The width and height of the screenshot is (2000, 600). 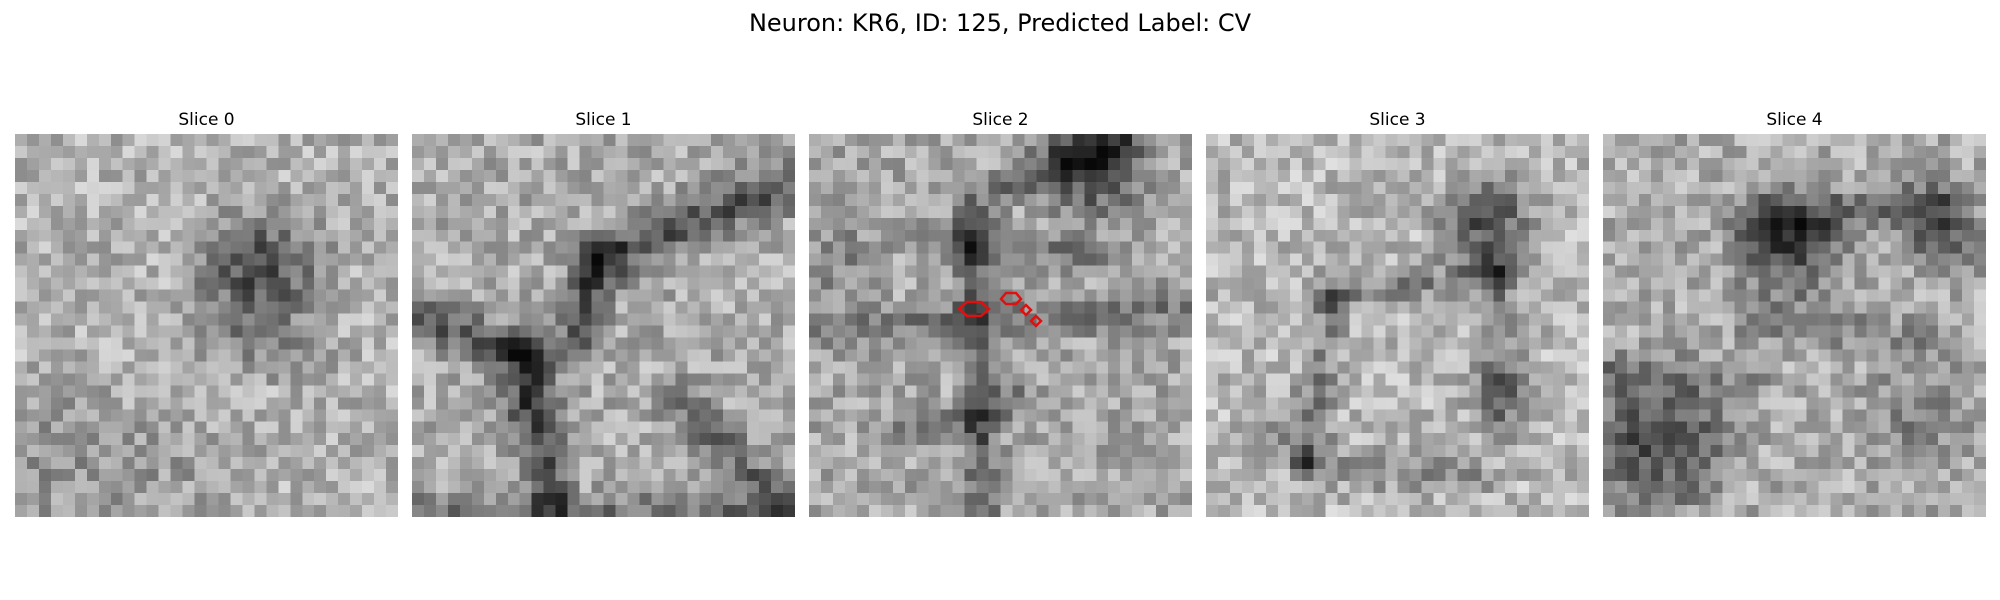 I want to click on panel-title-slice-2: Slice 2, so click(x=1000, y=120).